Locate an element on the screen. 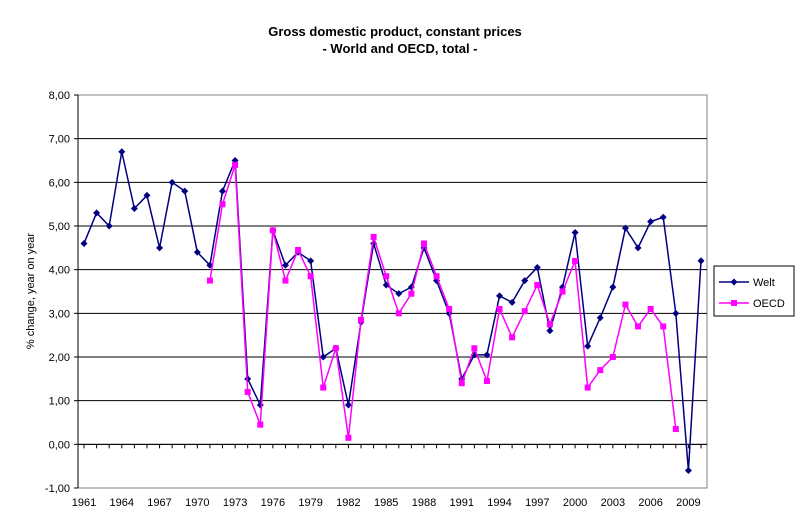 The height and width of the screenshot is (532, 800). x-tick-label: 1964 is located at coordinates (122, 503).